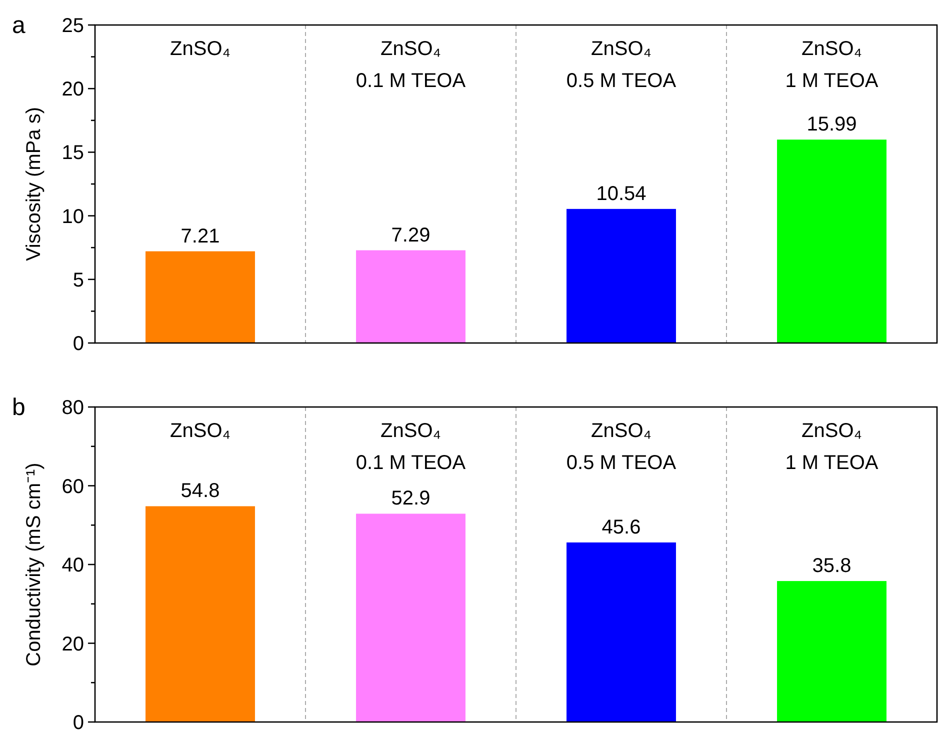 This screenshot has height=731, width=945. Describe the element at coordinates (34, 184) in the screenshot. I see `y-axis-title: Viscosity (mPa s)` at that location.